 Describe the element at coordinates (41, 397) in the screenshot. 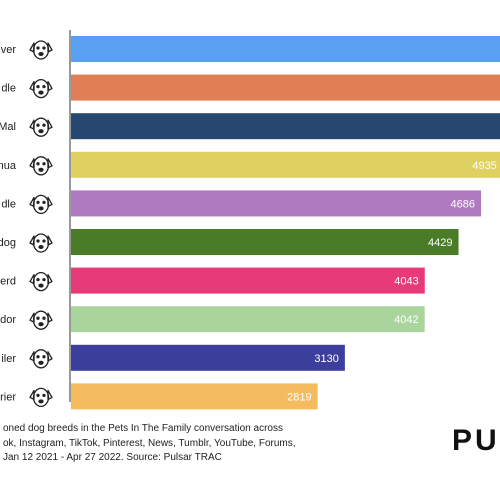

I see `terrier-face-icon` at that location.